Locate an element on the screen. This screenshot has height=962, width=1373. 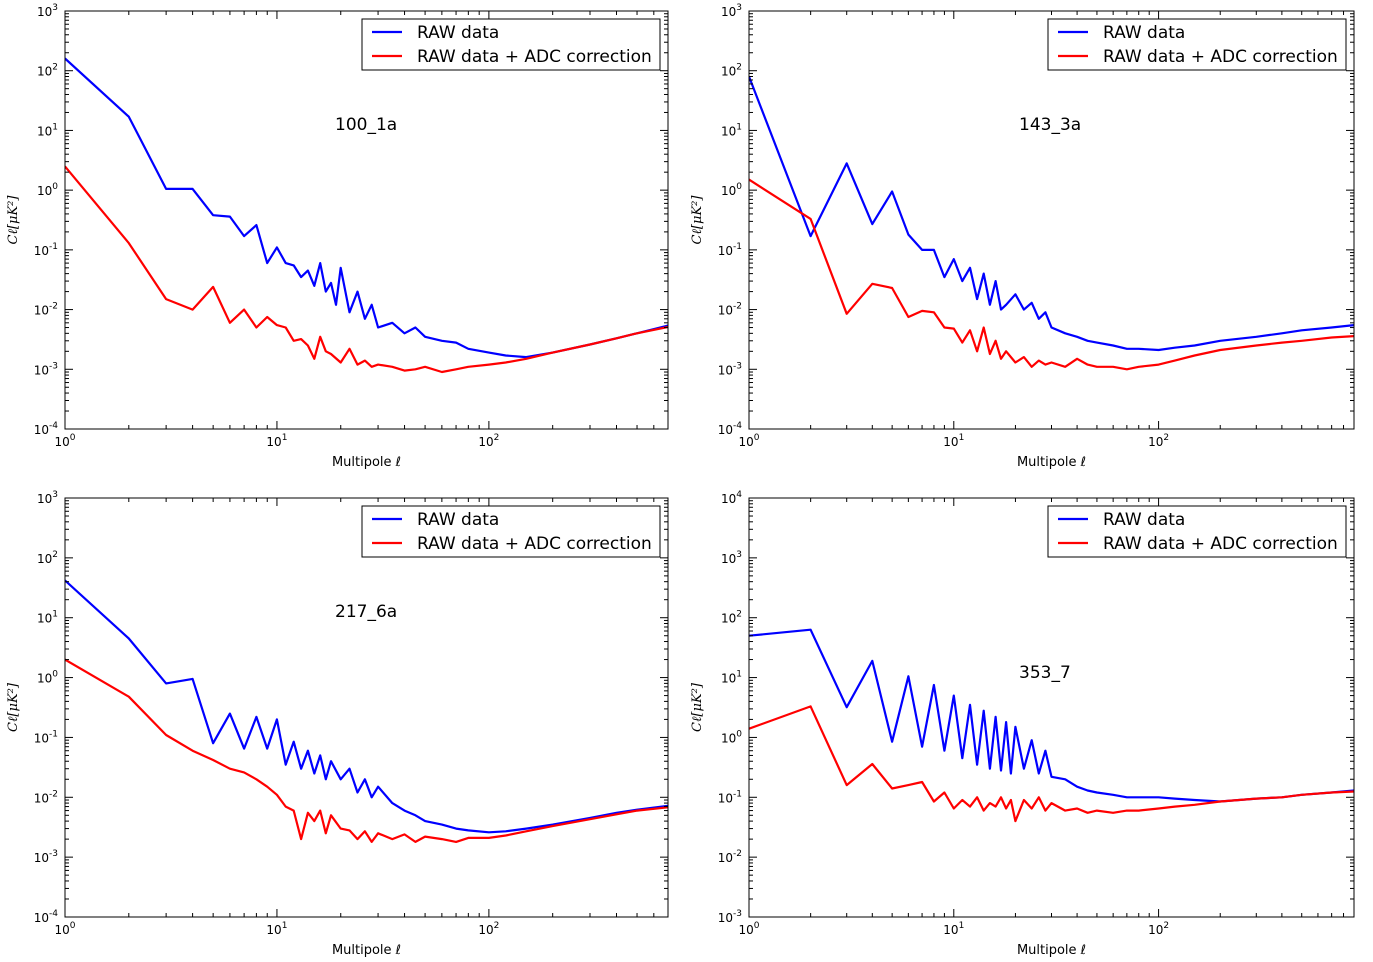
detector-annotation: 100_1a is located at coordinates (366, 125).